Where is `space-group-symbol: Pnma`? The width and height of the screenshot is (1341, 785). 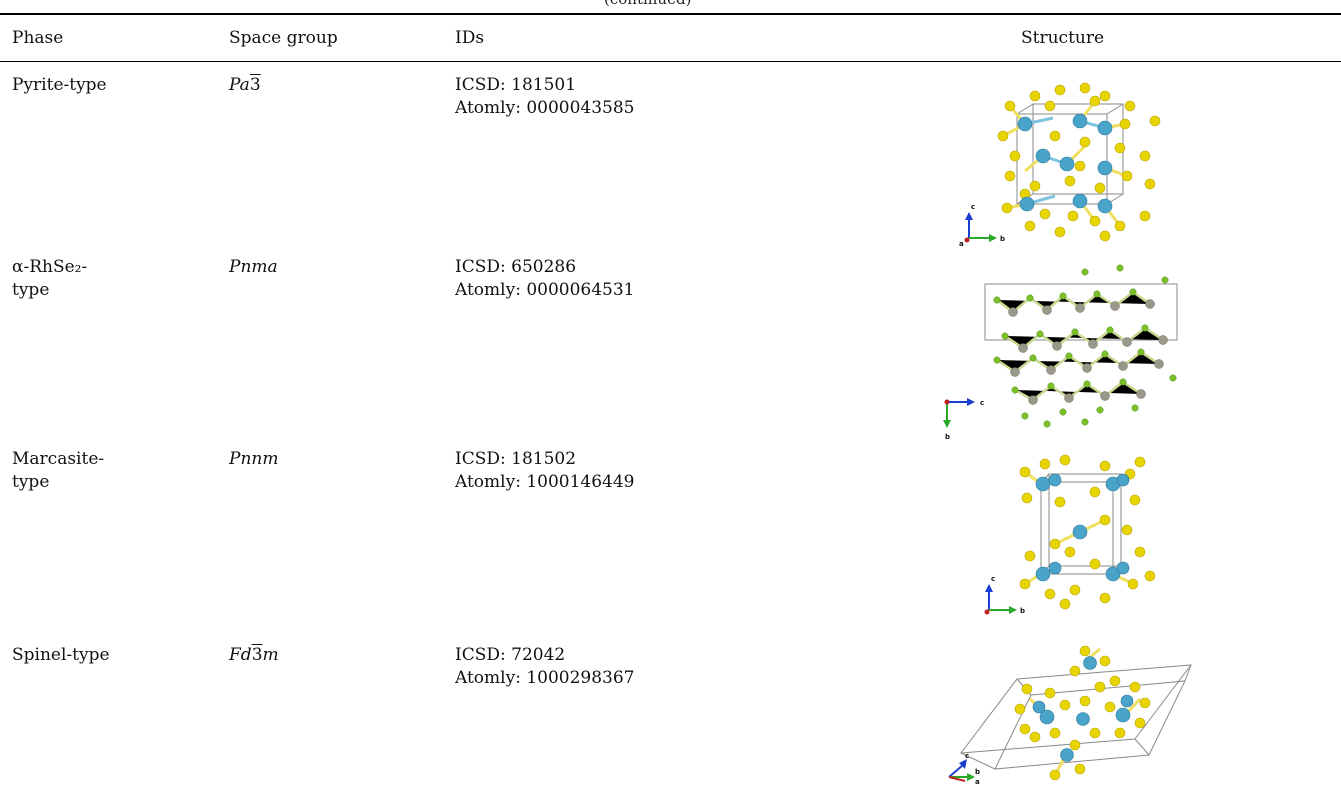 space-group-symbol: Pnma is located at coordinates (253, 267).